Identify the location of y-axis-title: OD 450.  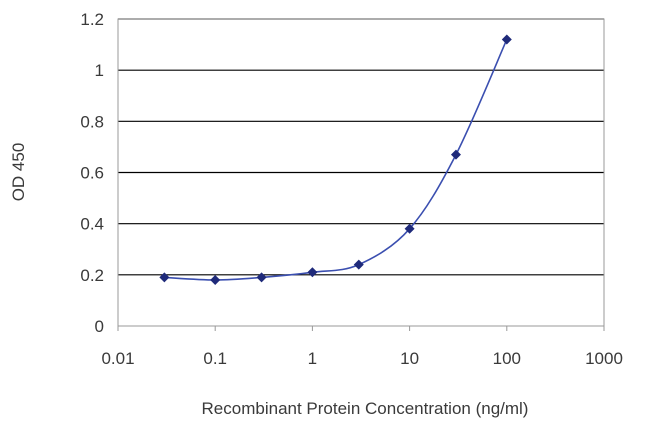
(18, 172).